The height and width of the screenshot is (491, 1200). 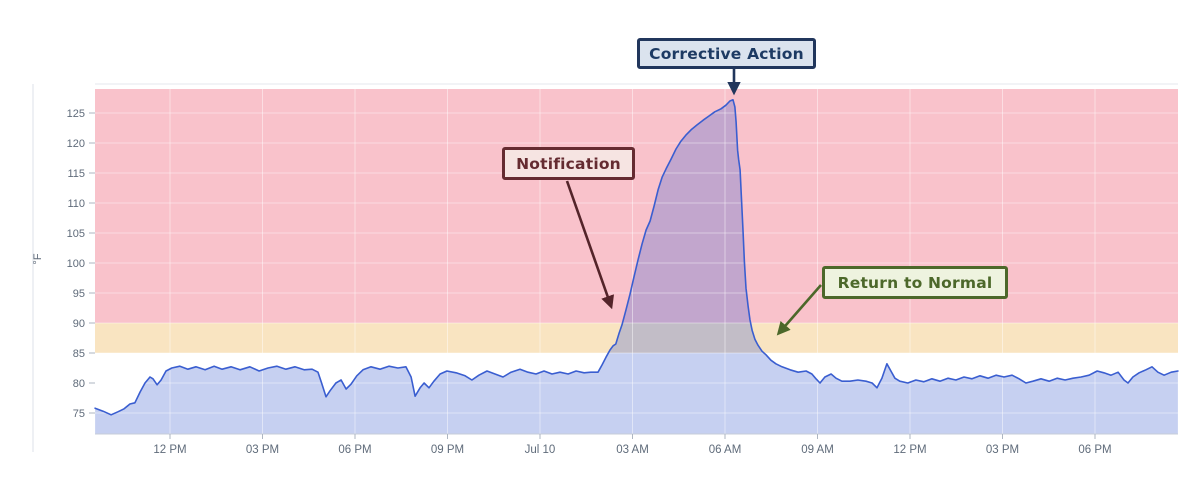 What do you see at coordinates (636, 338) in the screenshot?
I see `warning-zone` at bounding box center [636, 338].